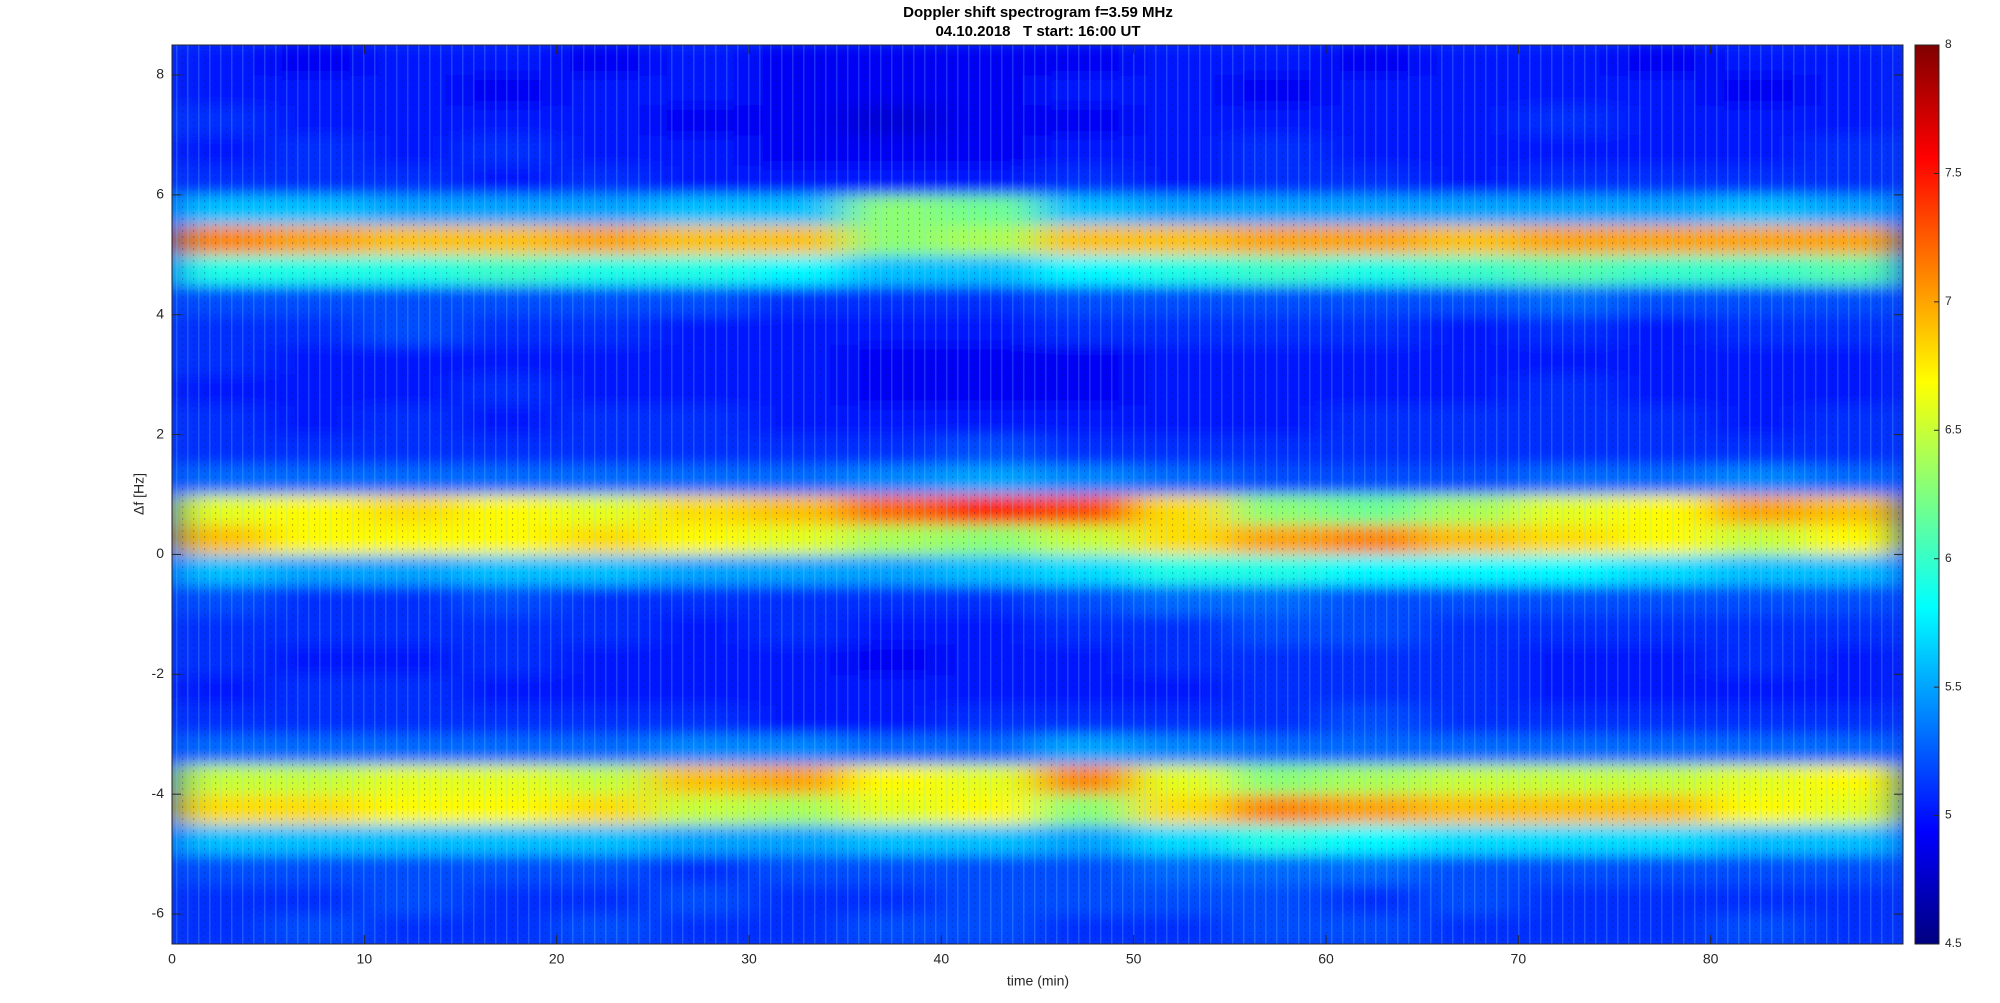 The height and width of the screenshot is (1003, 2000). I want to click on x-tick-label: 40, so click(942, 959).